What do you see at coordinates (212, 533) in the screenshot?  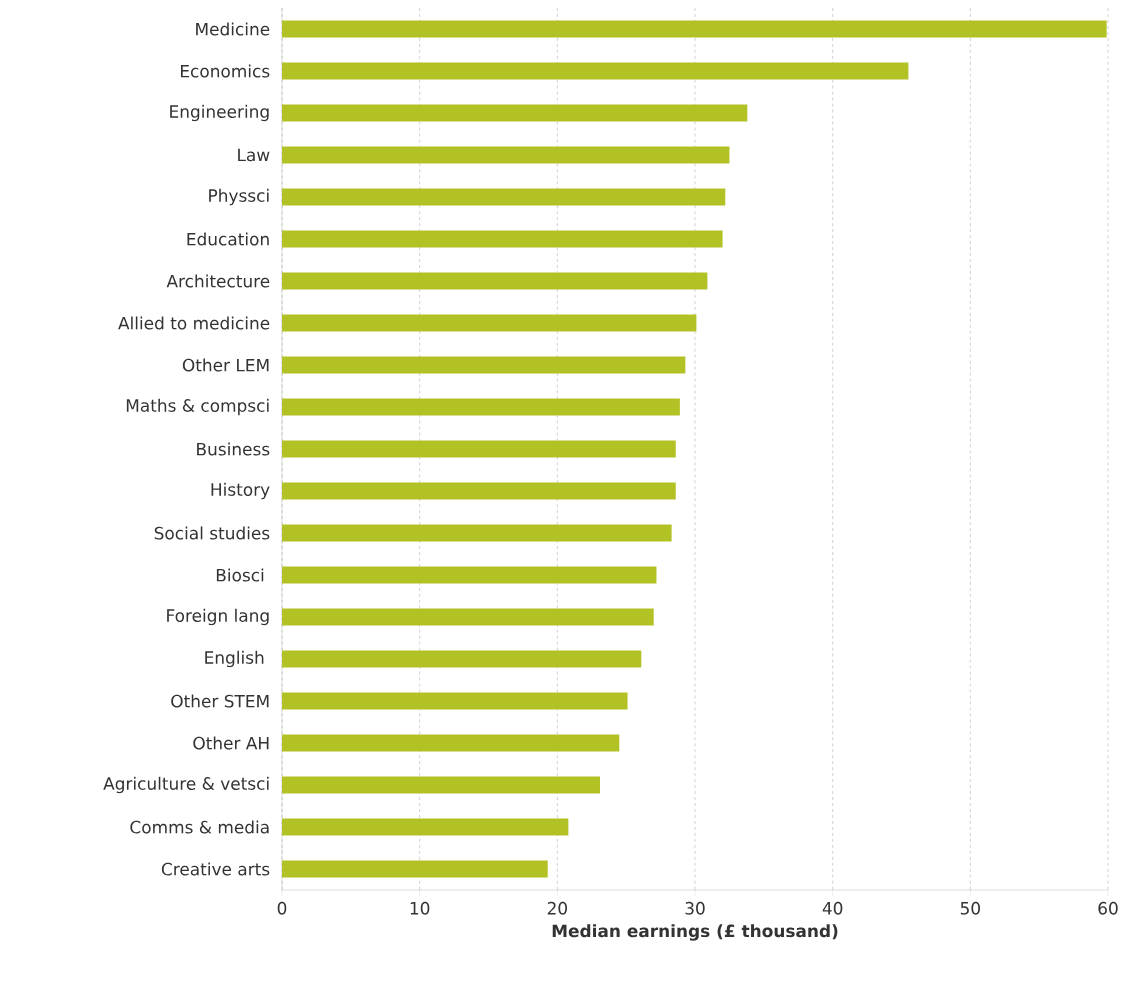 I see `y-tick-label: Social studies` at bounding box center [212, 533].